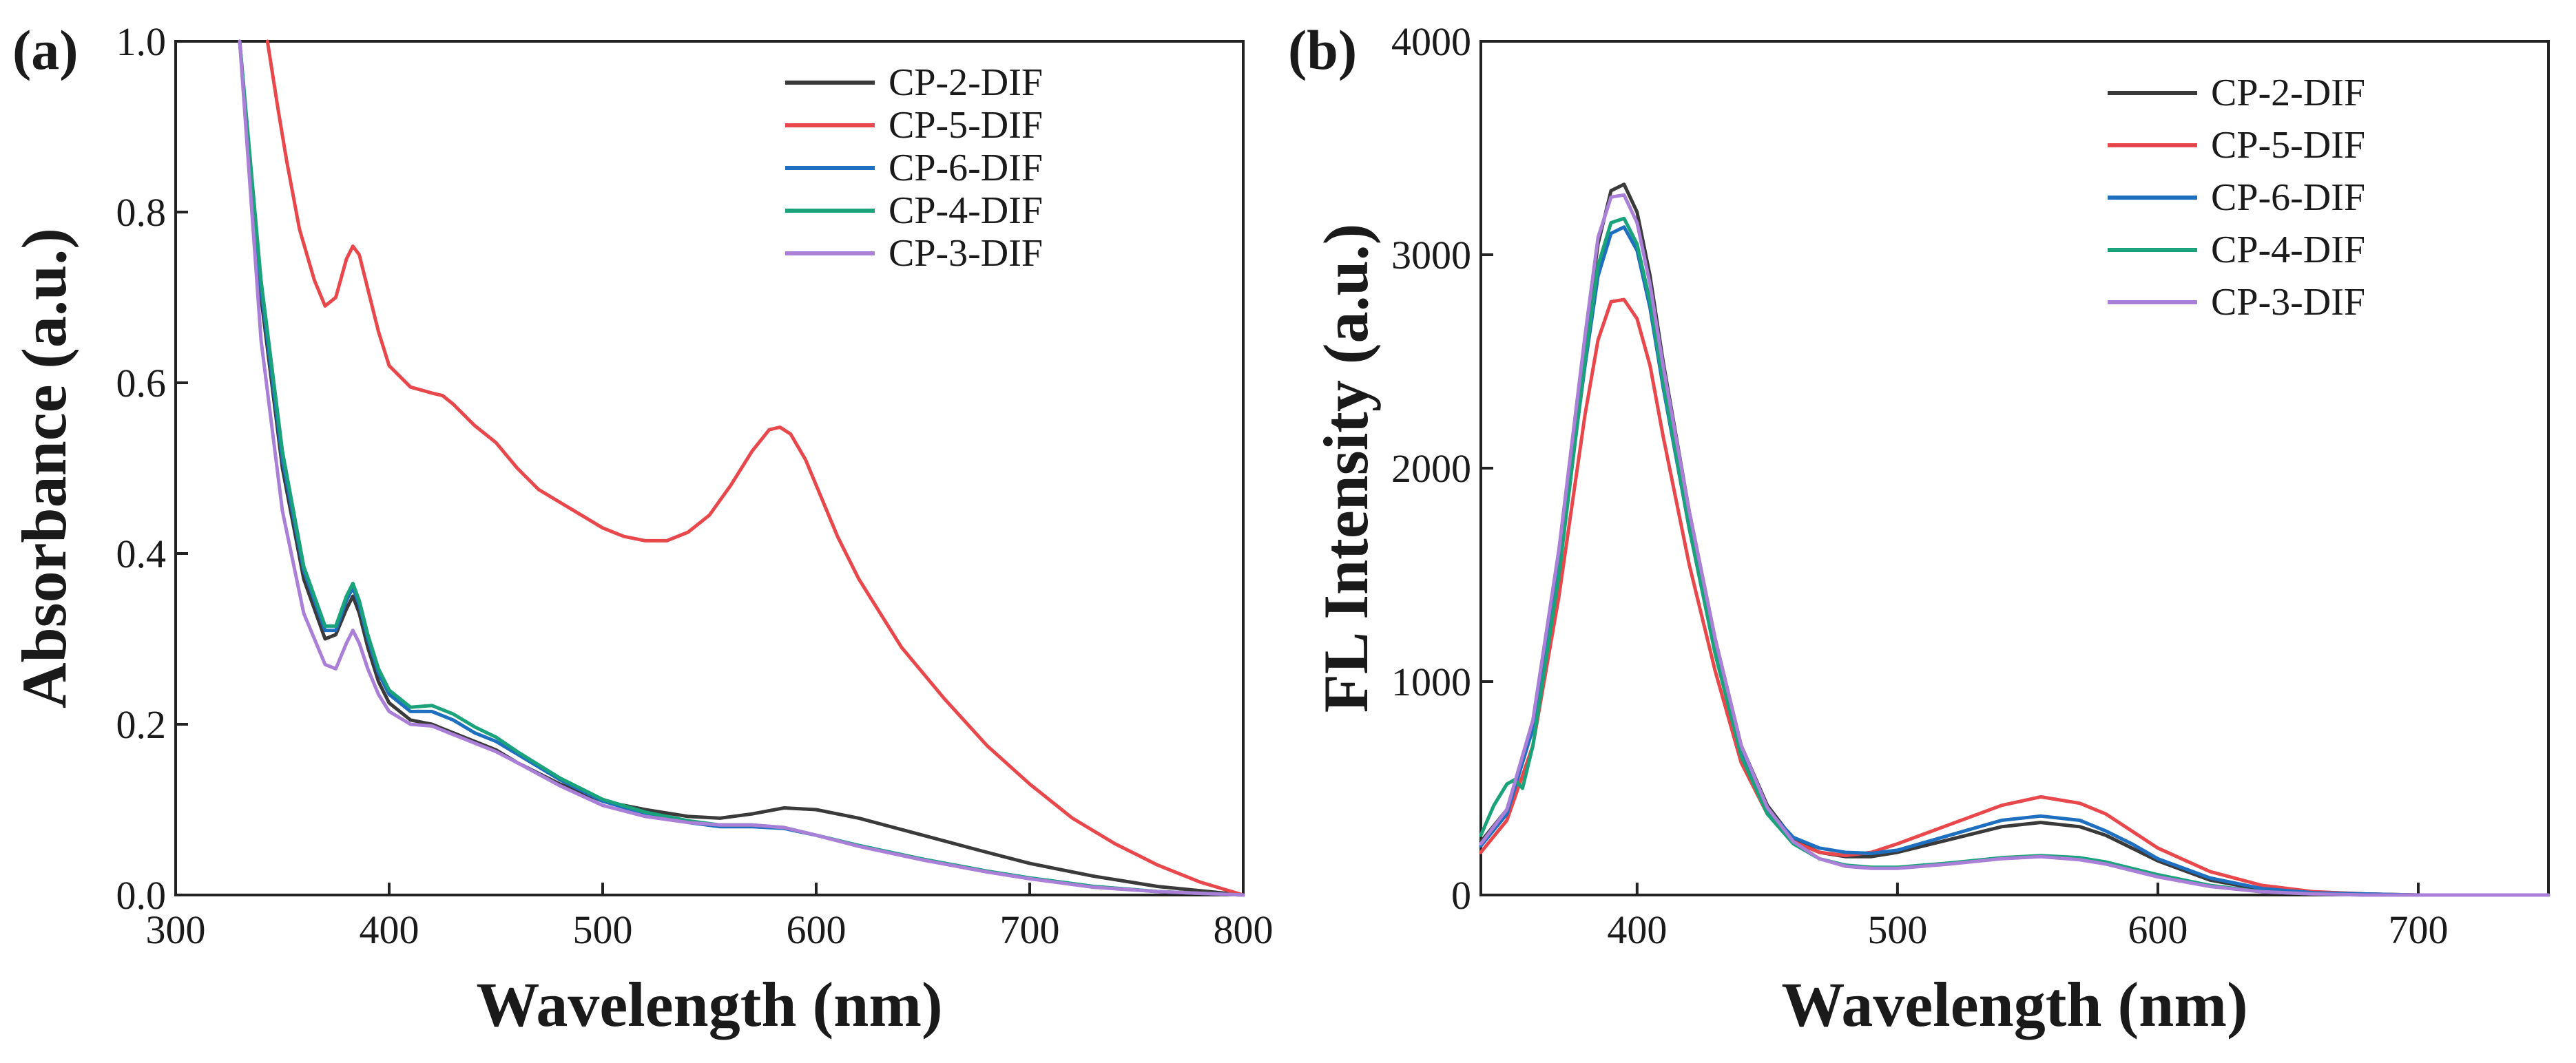 The image size is (2576, 1063). Describe the element at coordinates (1346, 468) in the screenshot. I see `panel-b-y-axis-title: FL Intensity (a.u.)` at that location.